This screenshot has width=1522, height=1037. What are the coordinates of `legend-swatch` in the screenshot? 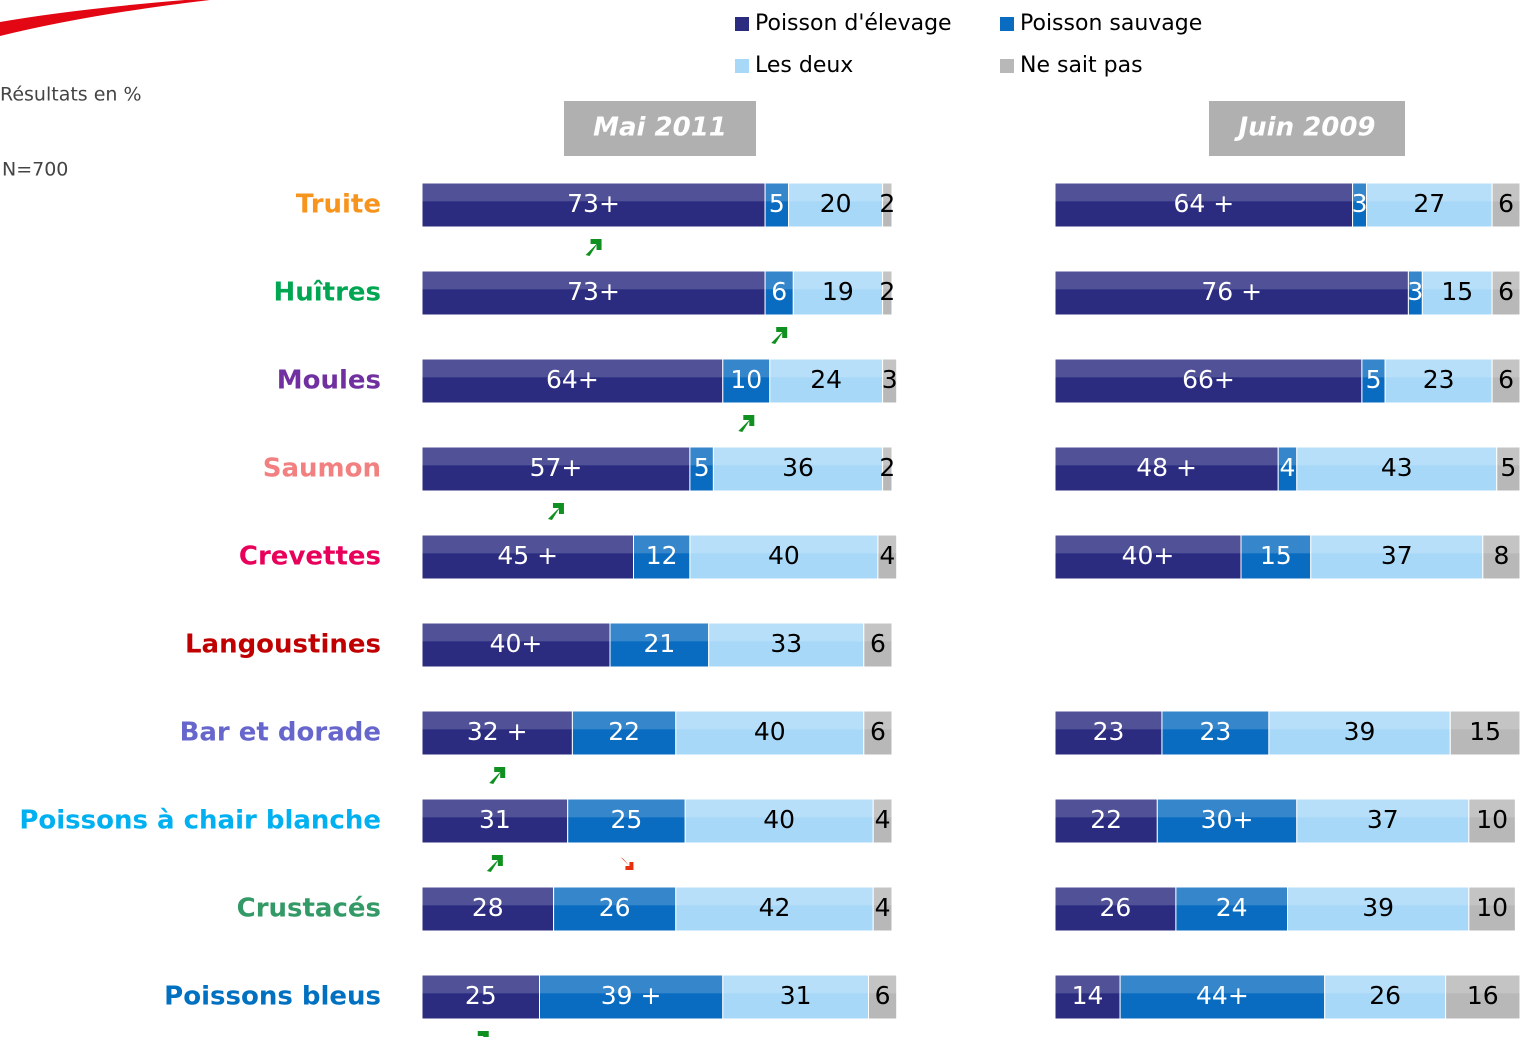 It's located at (742, 24).